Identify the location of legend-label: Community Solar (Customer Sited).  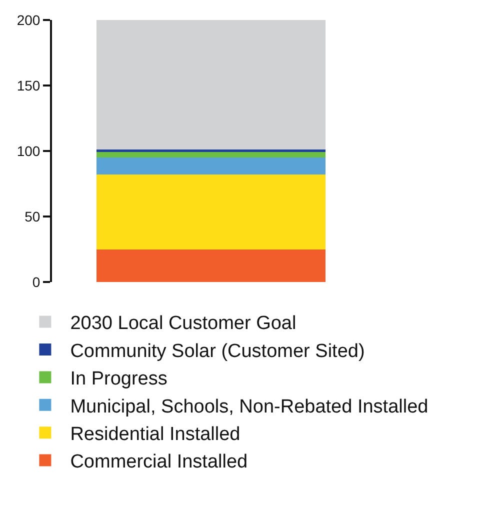
(217, 351).